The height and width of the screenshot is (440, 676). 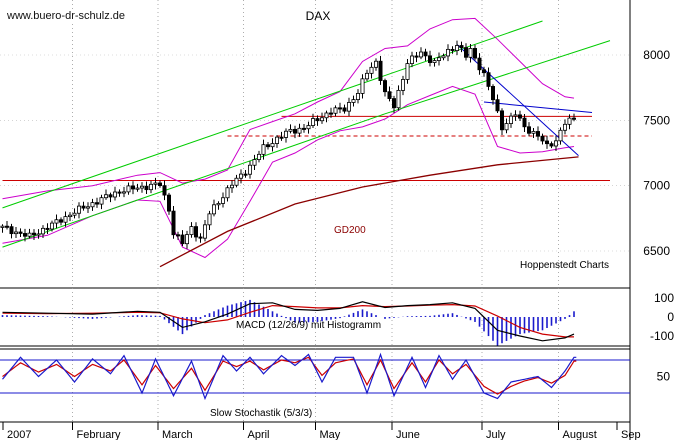 I want to click on stoch-tick-label: 50, so click(x=664, y=377).